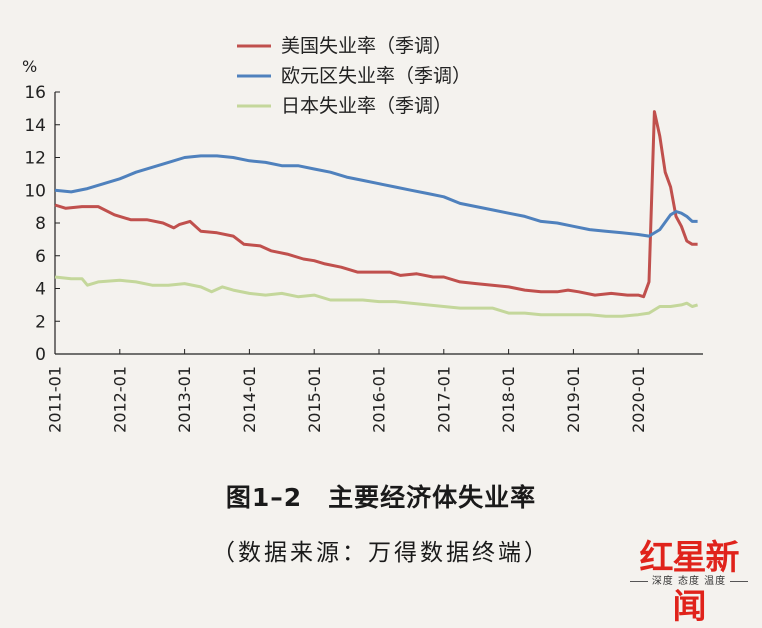  Describe the element at coordinates (29, 66) in the screenshot. I see `y-unit-label: %` at that location.